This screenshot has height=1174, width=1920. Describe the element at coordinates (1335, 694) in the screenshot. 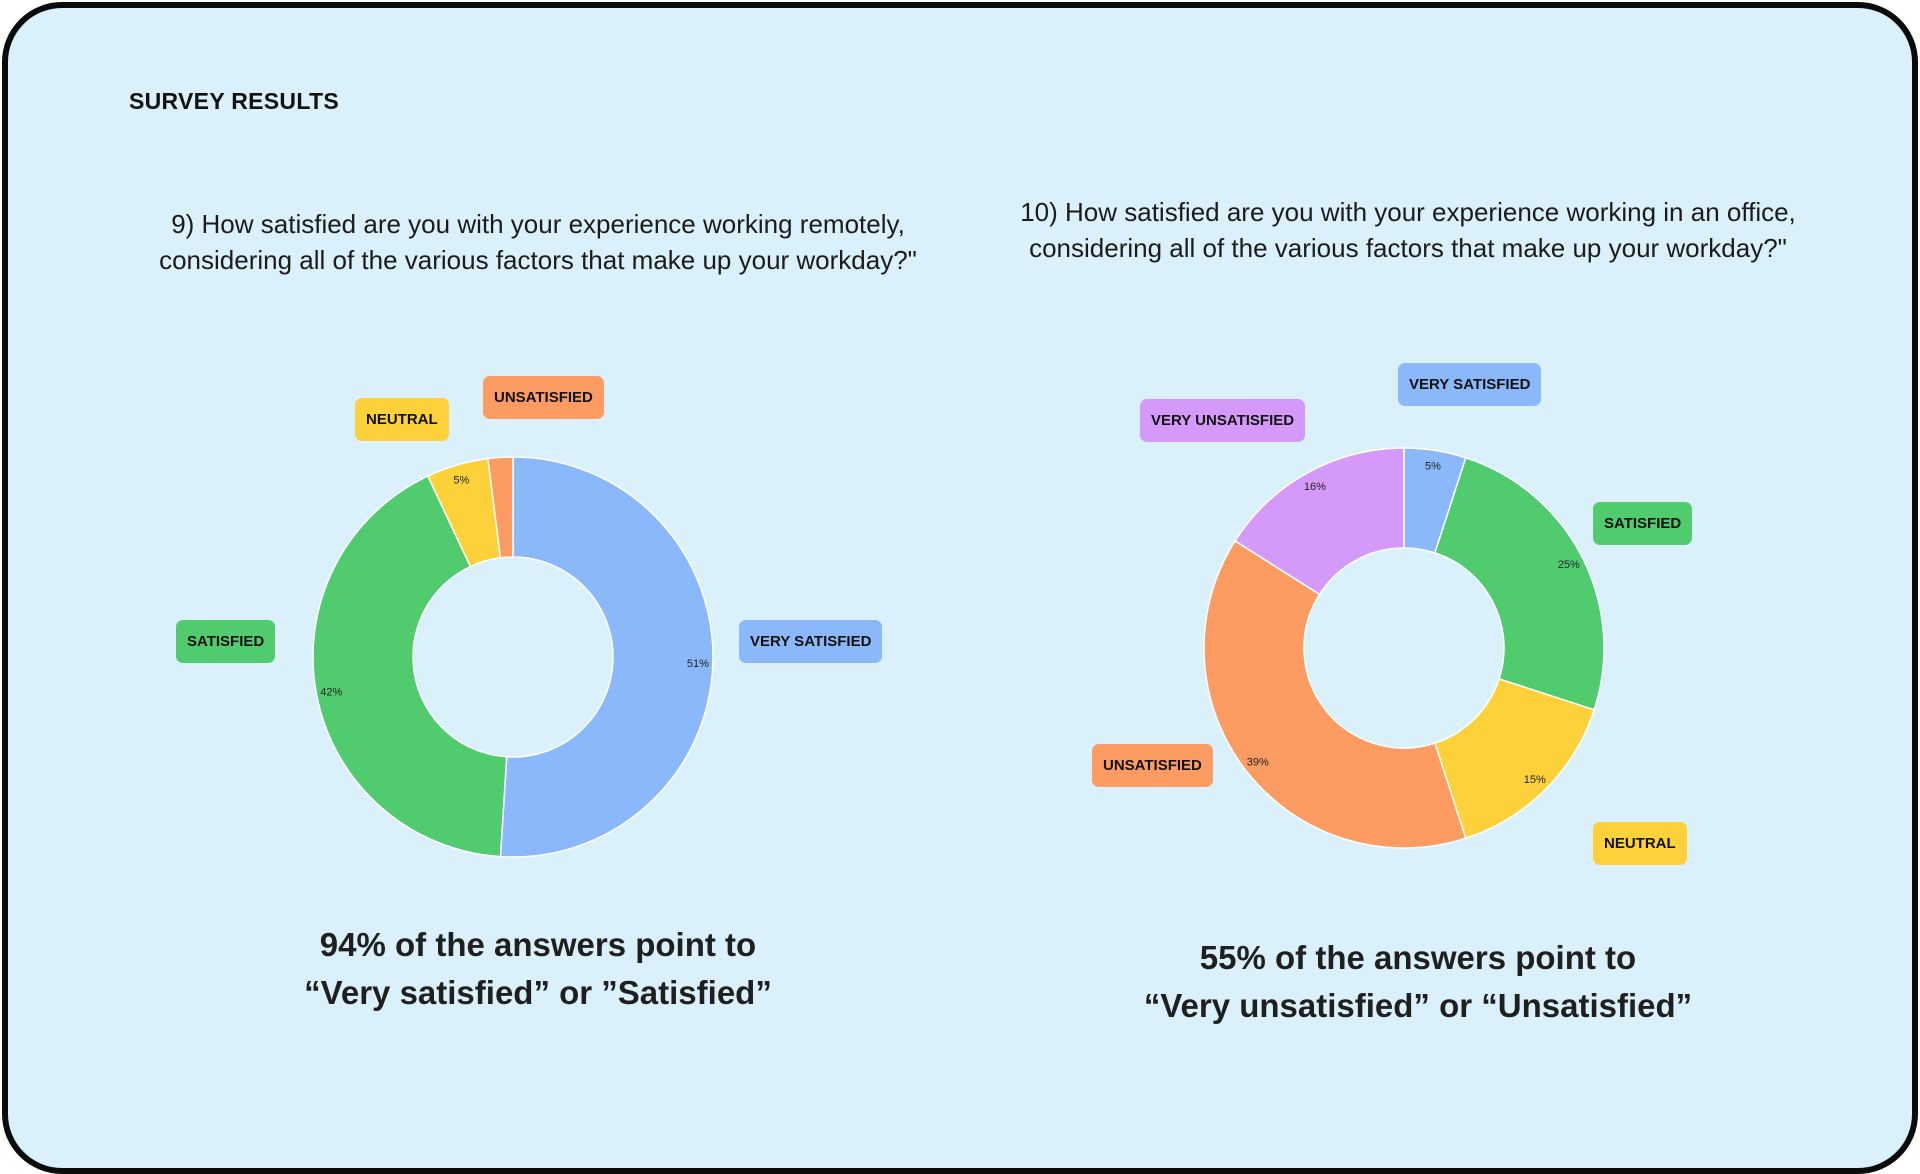

I see `chart10-slice-unsatisfied` at that location.